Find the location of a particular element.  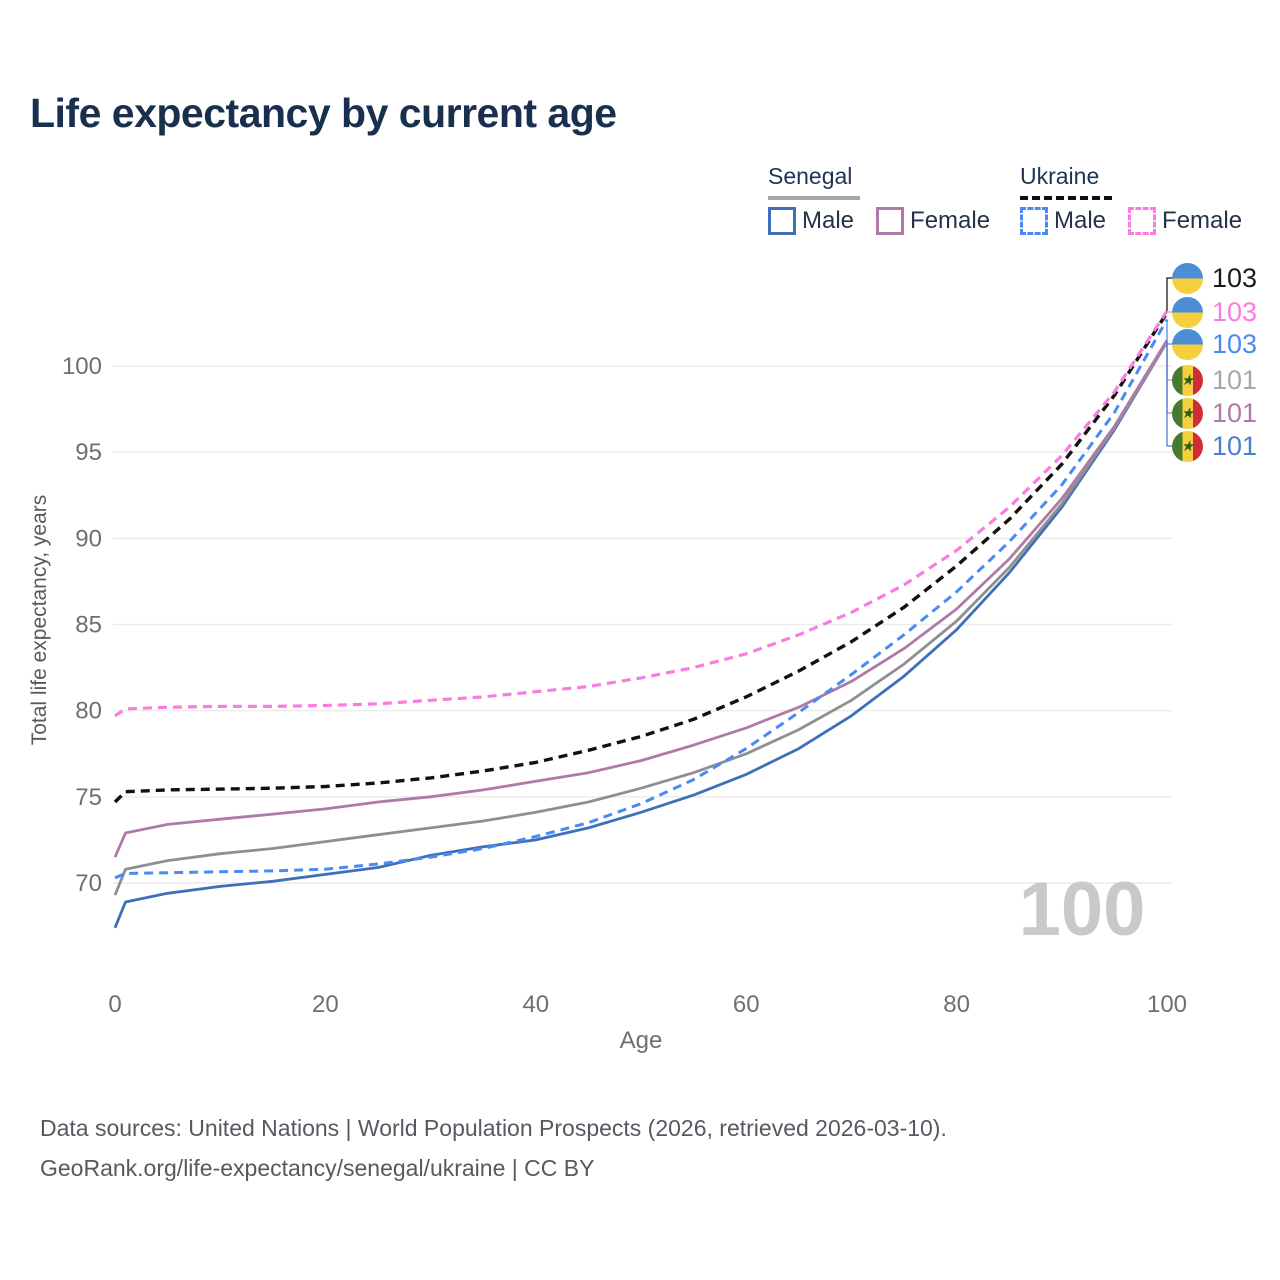

end-label-row-ukraine-total: 103 is located at coordinates (1214, 278).